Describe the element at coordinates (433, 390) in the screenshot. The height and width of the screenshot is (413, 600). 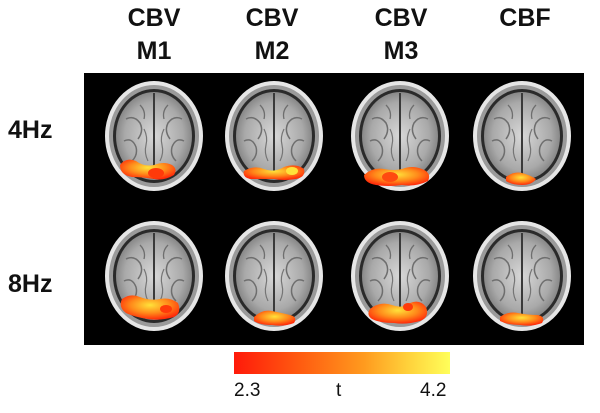
I see `colorbar-max-label: 4.2` at that location.